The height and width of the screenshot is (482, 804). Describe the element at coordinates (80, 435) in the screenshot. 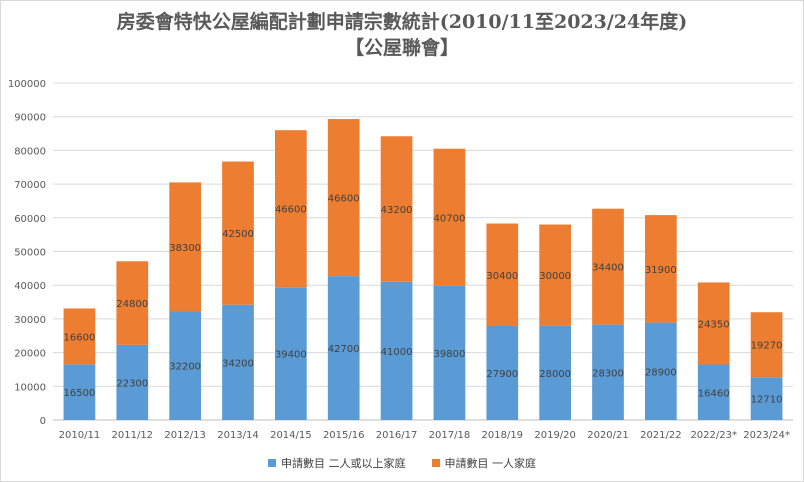

I see `x-tick-label: 2010/11` at that location.